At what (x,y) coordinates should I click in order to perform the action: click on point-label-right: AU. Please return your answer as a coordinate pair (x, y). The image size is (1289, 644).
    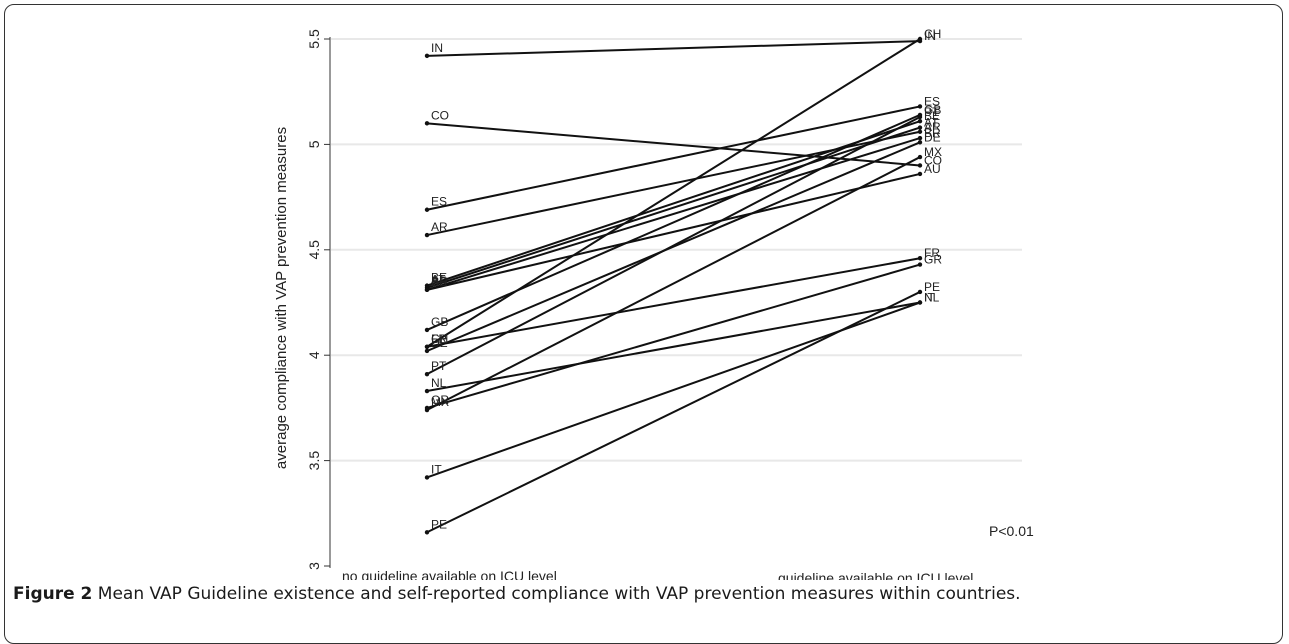
    Looking at the image, I should click on (932, 169).